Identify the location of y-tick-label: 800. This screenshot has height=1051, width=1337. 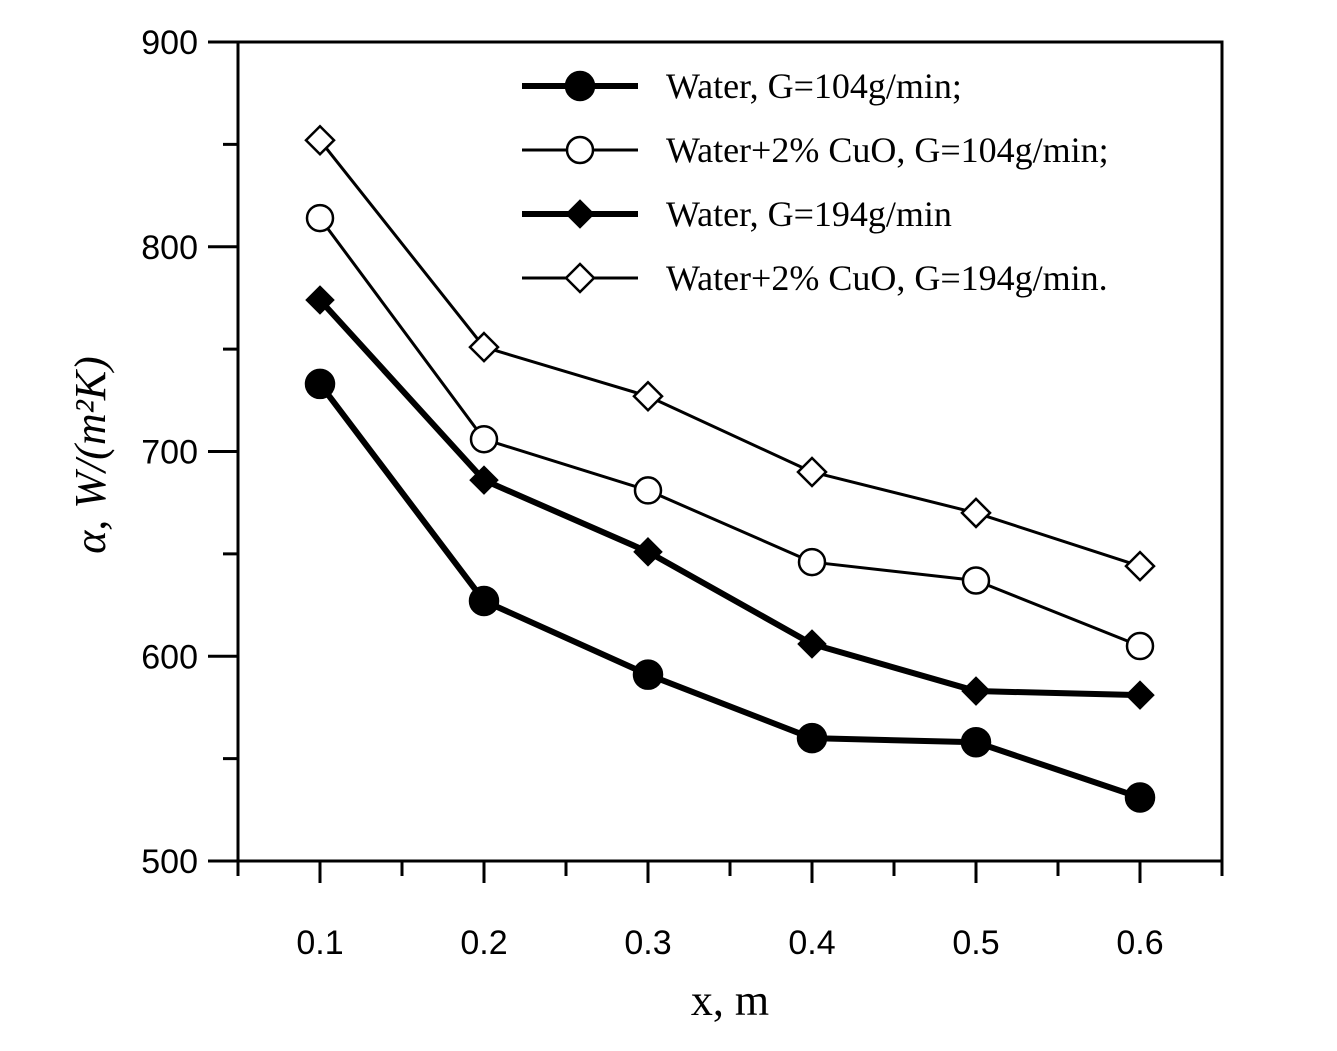
(169, 248).